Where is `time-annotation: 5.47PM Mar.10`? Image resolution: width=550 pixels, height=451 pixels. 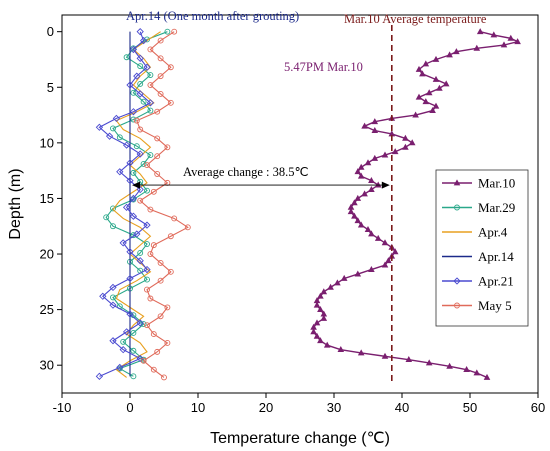
time-annotation: 5.47PM Mar.10 is located at coordinates (323, 67).